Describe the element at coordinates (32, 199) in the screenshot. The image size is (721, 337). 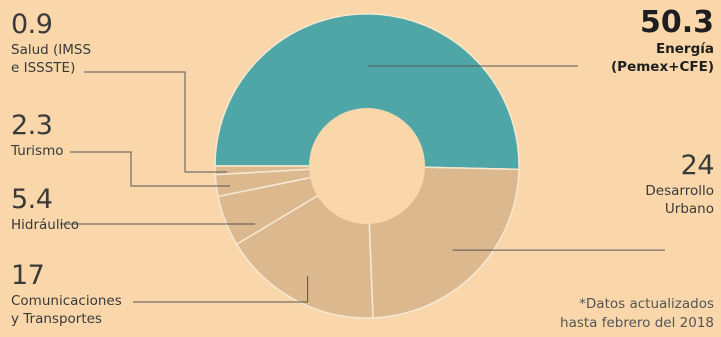
I see `hidraulico-value: 5.4` at that location.